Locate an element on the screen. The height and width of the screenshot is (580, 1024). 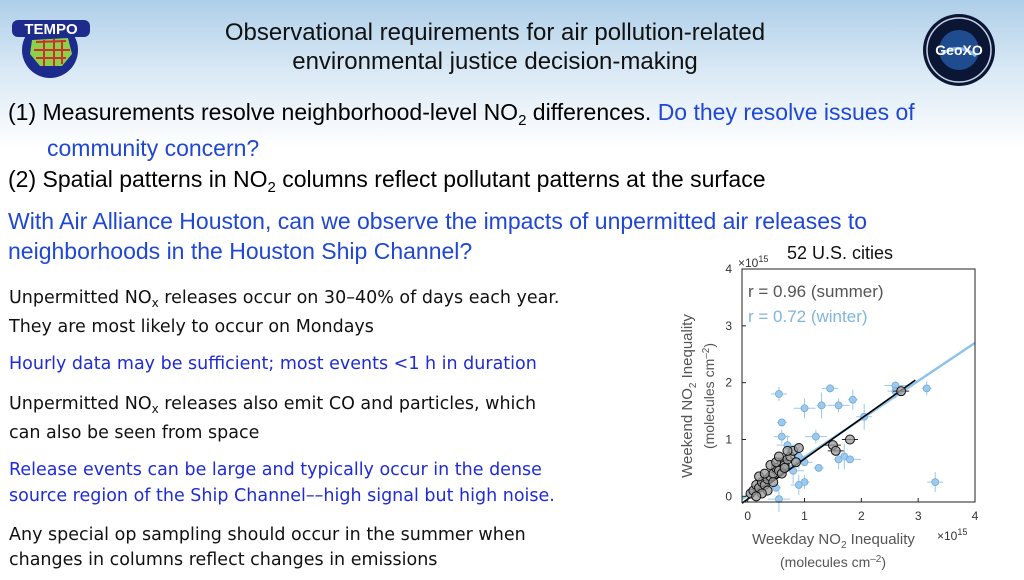
y-tick-label: 0 is located at coordinates (728, 496).